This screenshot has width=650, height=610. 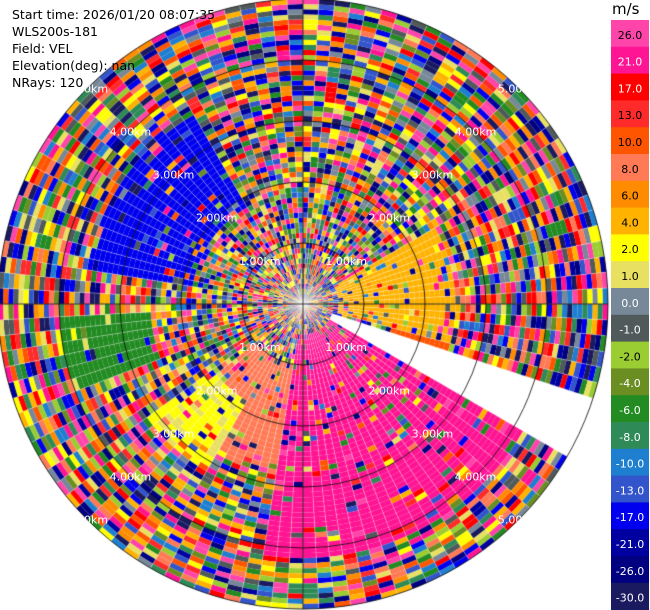 I want to click on colorbar-tick-label: -10.0, so click(x=630, y=464).